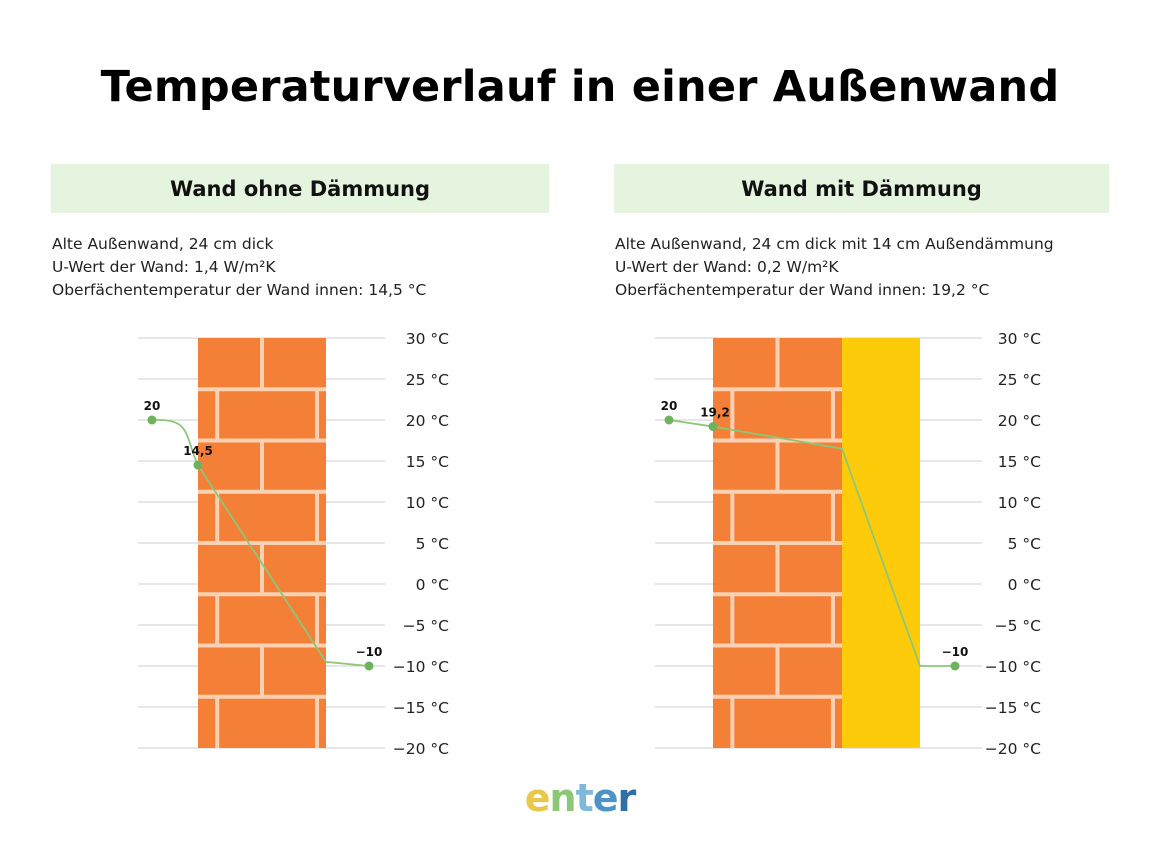 This screenshot has height=851, width=1160. Describe the element at coordinates (715, 413) in the screenshot. I see `data-label: 19,2` at that location.